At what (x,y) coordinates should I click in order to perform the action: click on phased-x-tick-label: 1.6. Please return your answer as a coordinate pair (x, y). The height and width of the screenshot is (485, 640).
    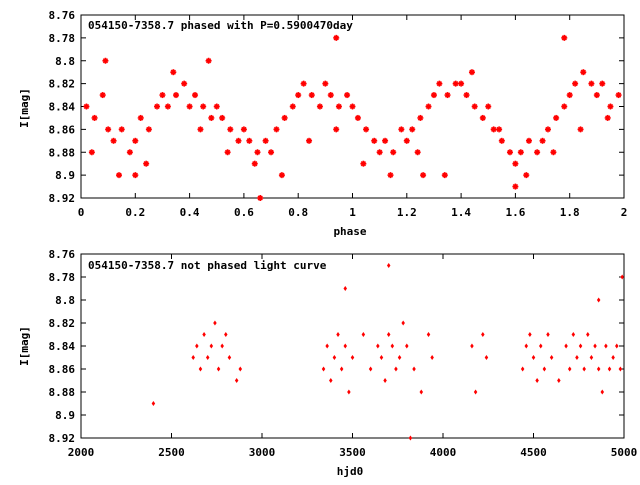
    Looking at the image, I should click on (515, 212).